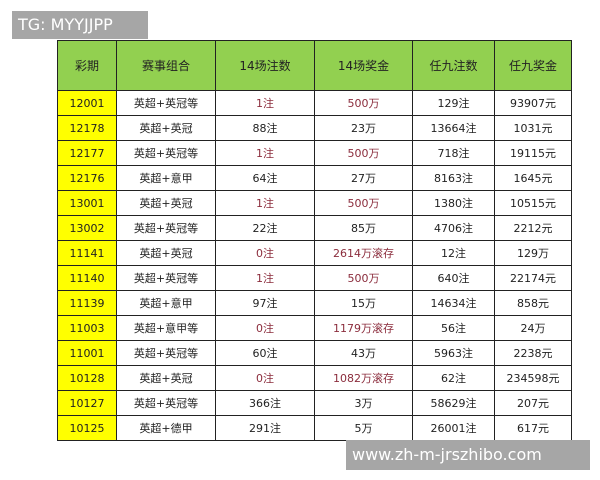  I want to click on r9-count-cell: 14634注, so click(453, 303).